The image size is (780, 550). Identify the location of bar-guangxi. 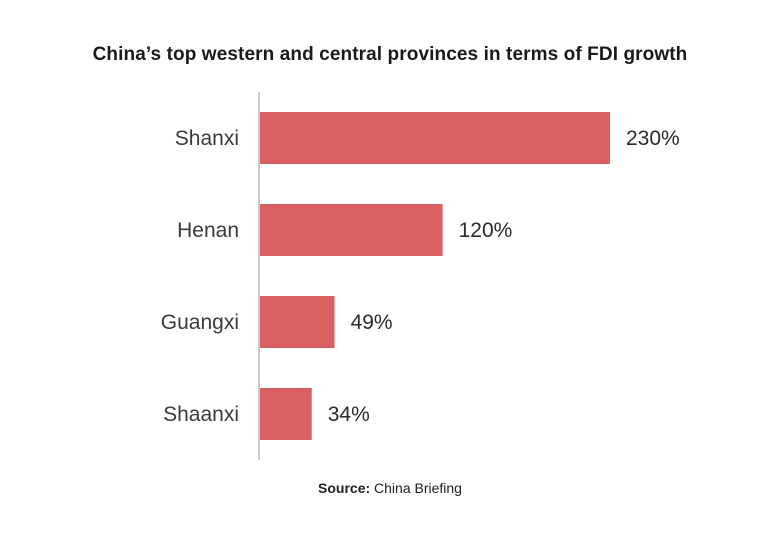
(297, 322).